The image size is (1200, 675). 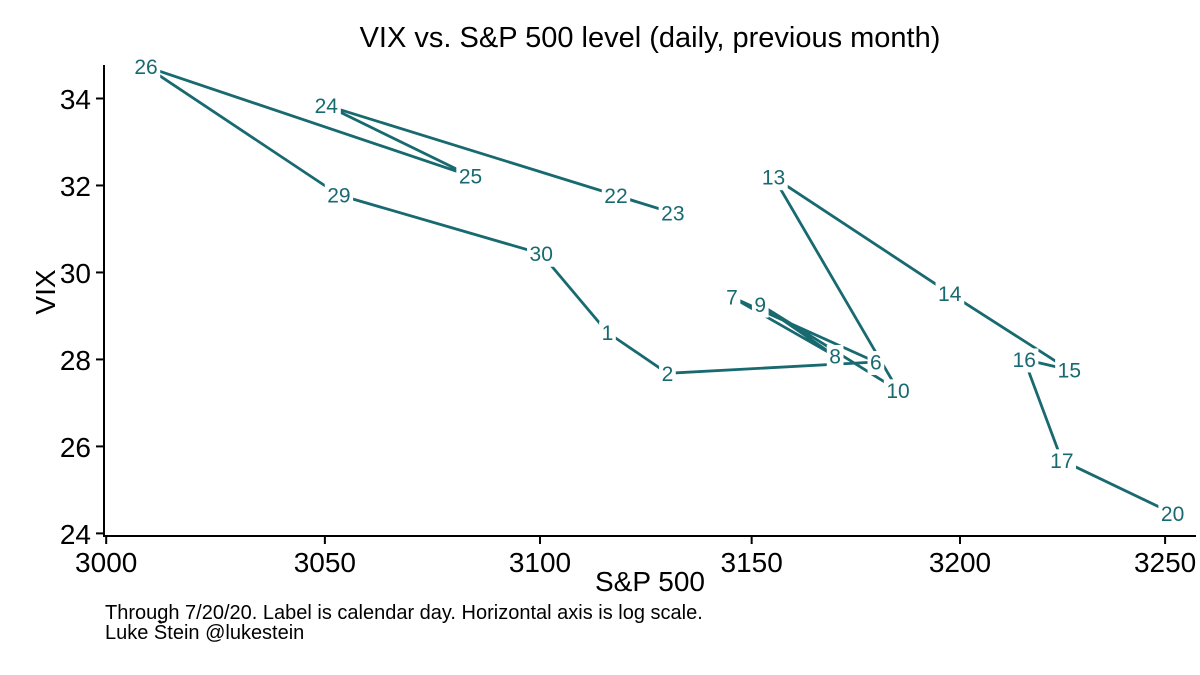 I want to click on y-tick-label: 28, so click(x=75, y=360).